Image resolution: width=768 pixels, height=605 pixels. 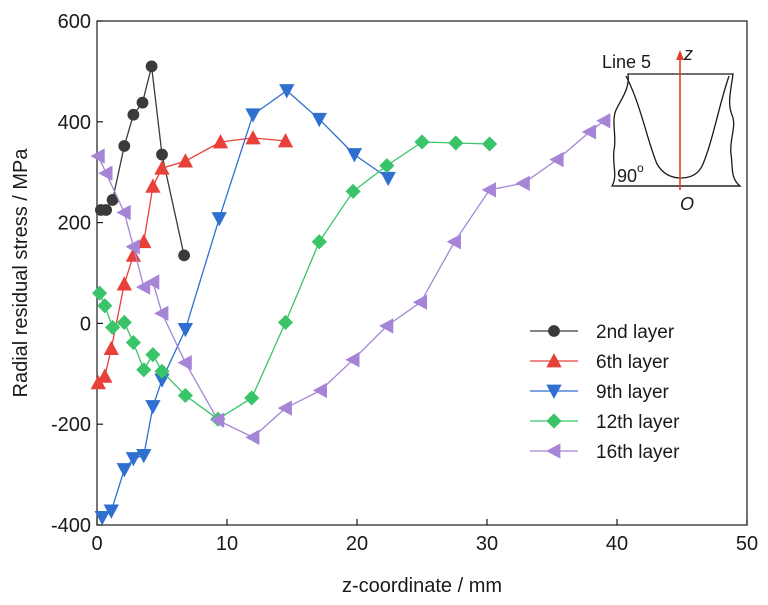 I want to click on legend-label: 2nd layer, so click(x=635, y=332).